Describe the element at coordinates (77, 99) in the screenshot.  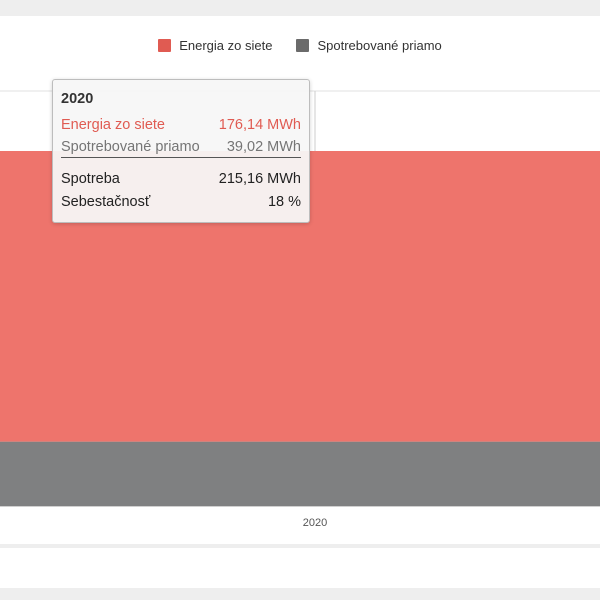
I see `tooltip-title: 2020` at that location.